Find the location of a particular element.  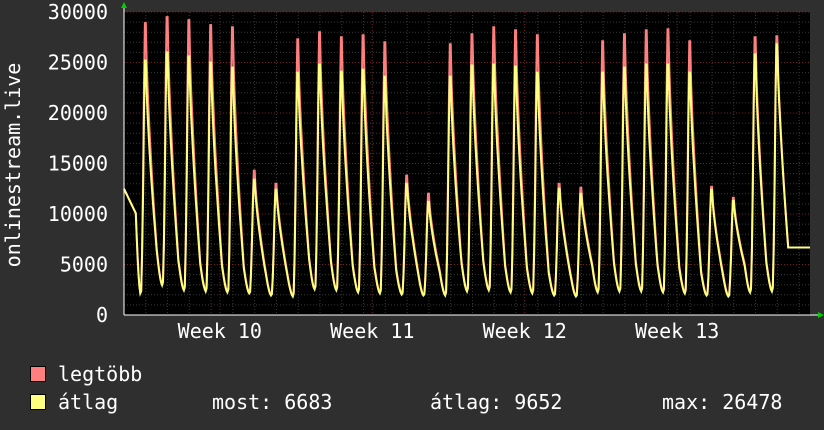

legend-label-avg: átlag is located at coordinates (88, 402).